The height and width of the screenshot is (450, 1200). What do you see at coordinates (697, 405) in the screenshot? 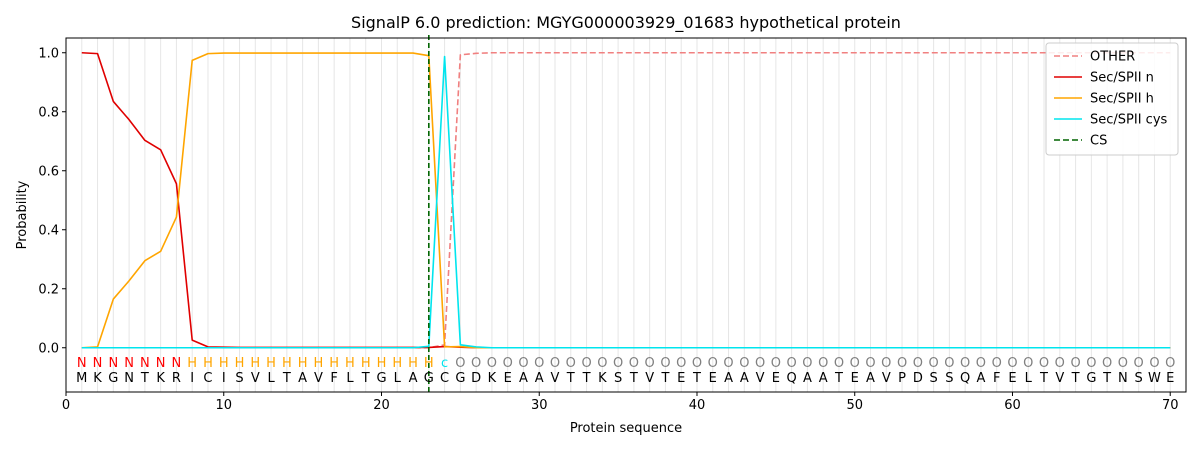
I see `x-tick-label: 40` at bounding box center [697, 405].